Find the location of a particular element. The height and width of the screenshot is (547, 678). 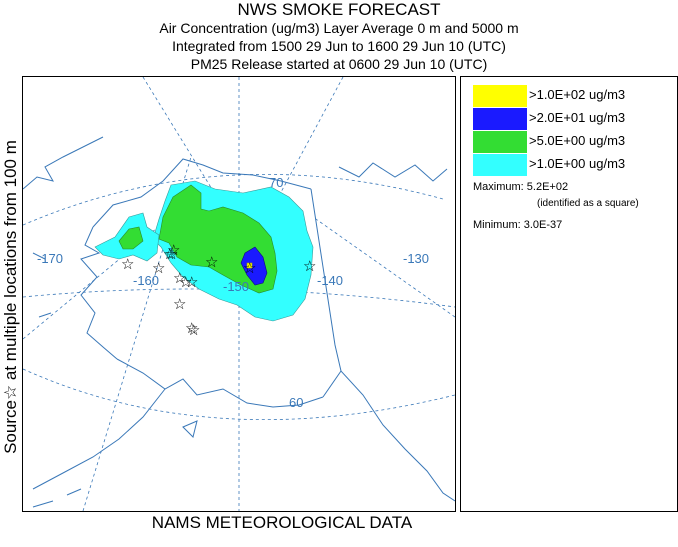

smoke-level-3-contour is located at coordinates (254, 266).